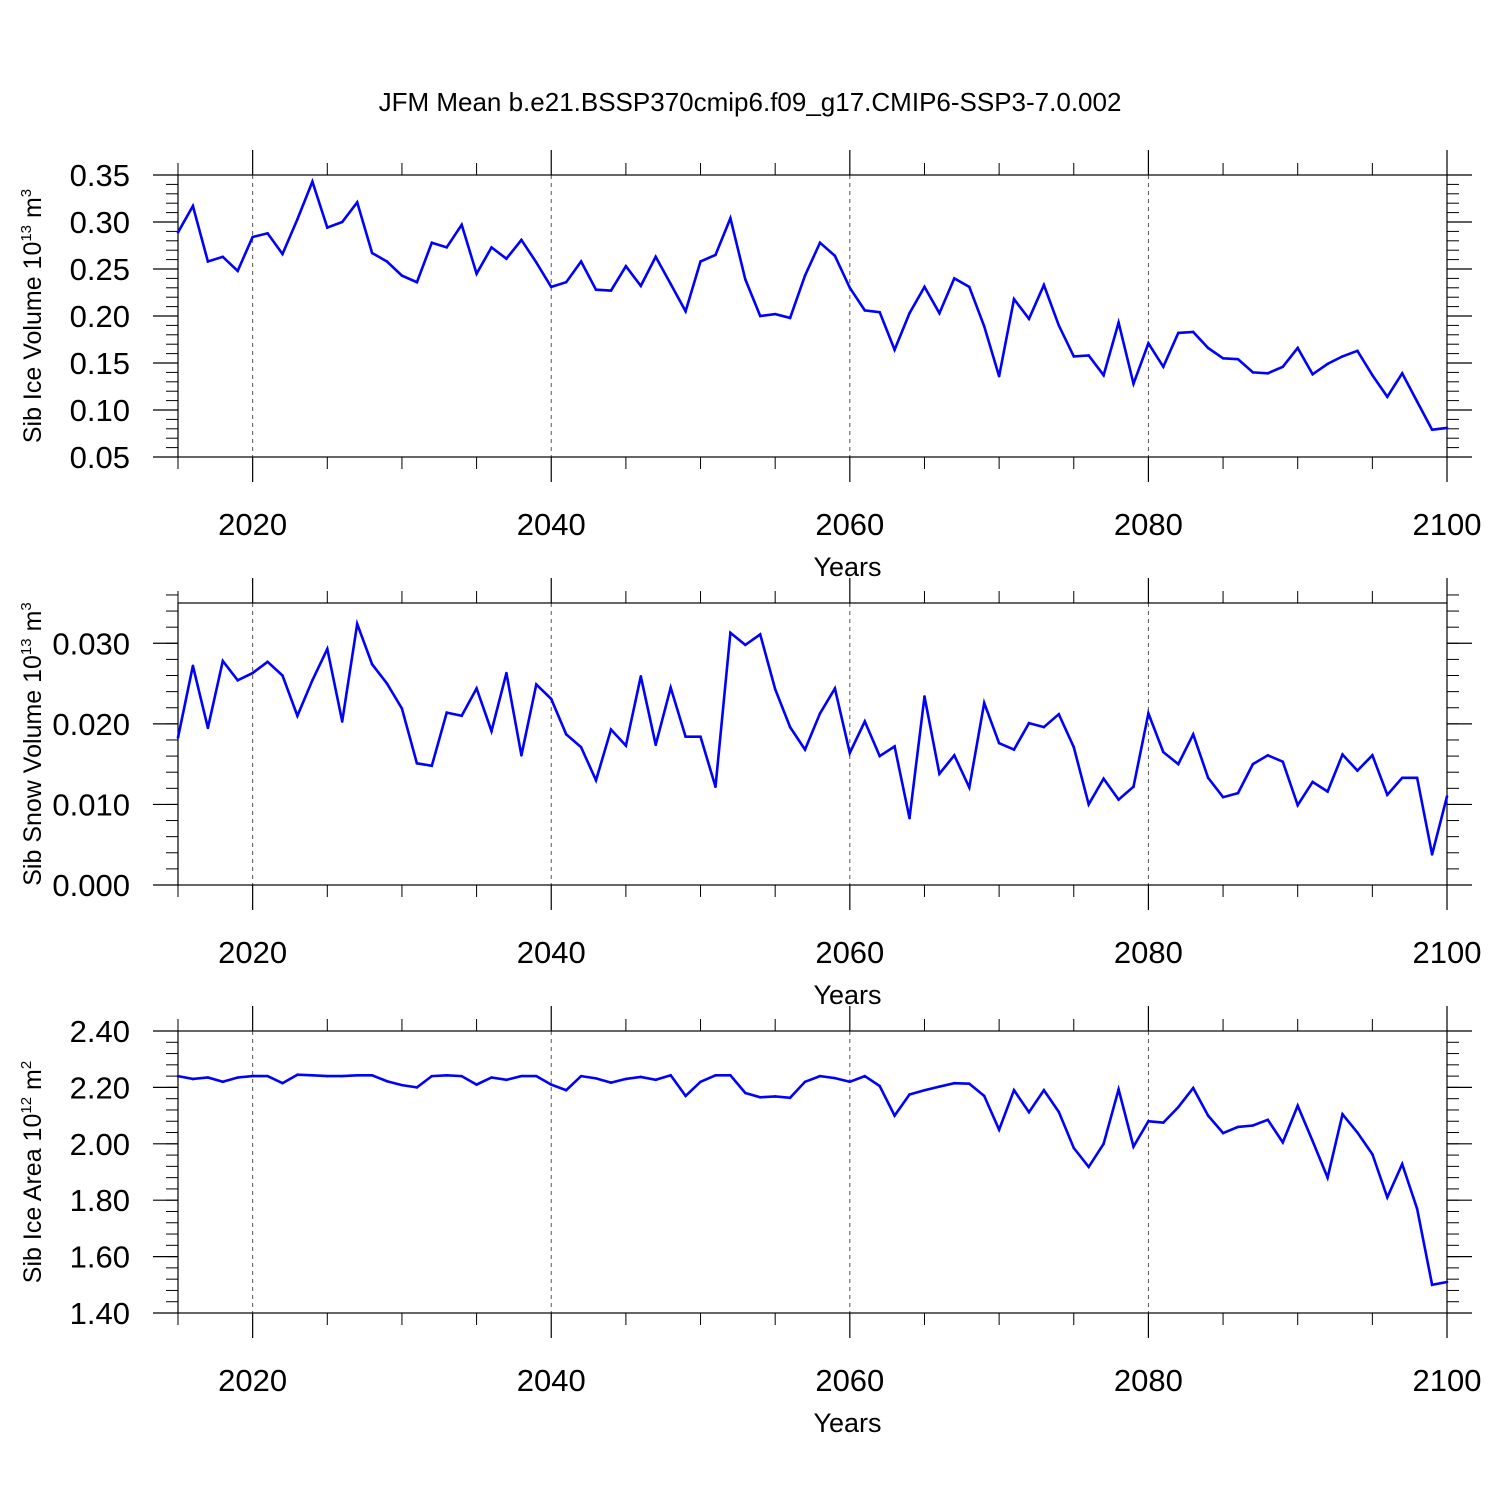 Image resolution: width=1500 pixels, height=1500 pixels. What do you see at coordinates (26, 606) in the screenshot?
I see `y-axis-title-unit-exponent: 3` at bounding box center [26, 606].